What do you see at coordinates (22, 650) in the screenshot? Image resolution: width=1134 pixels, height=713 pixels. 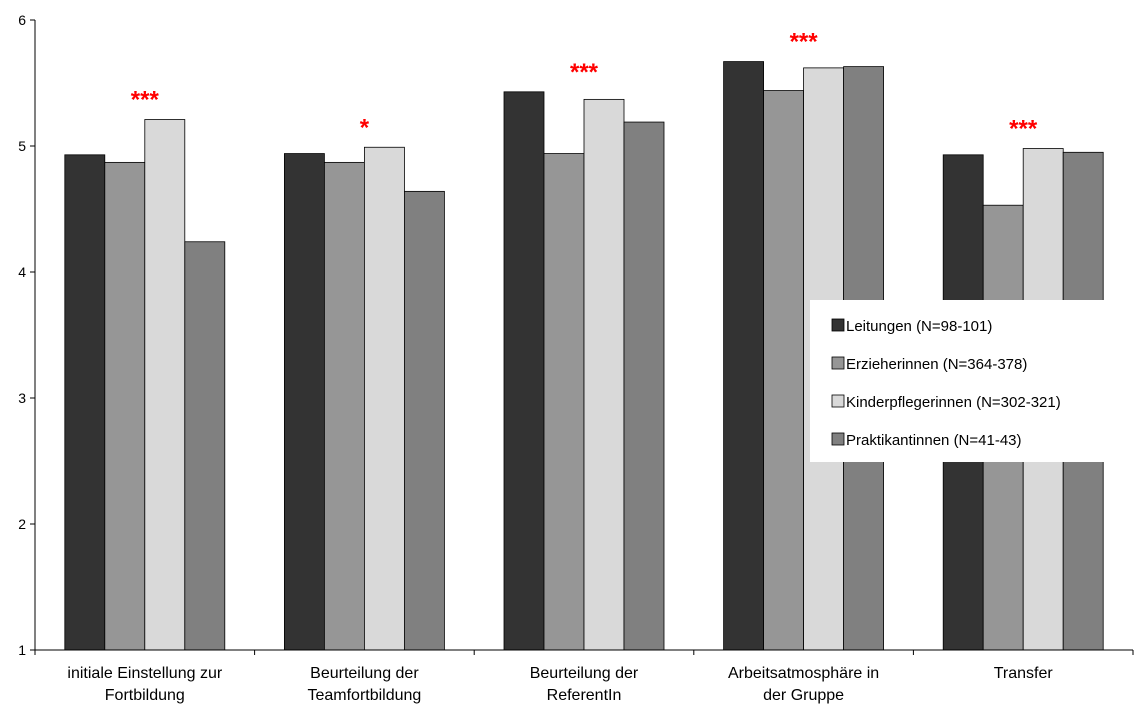 I see `y-tick-label: 1` at bounding box center [22, 650].